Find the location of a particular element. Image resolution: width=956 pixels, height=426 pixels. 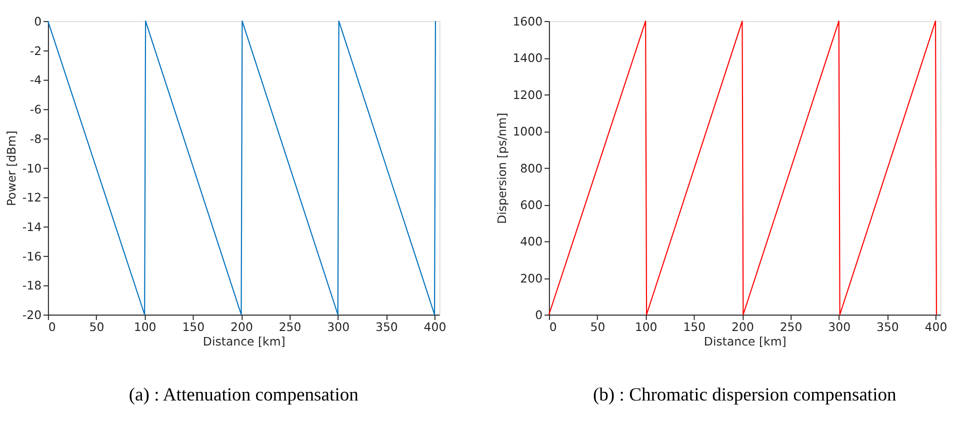

y-tick-label: -14 is located at coordinates (32, 227).